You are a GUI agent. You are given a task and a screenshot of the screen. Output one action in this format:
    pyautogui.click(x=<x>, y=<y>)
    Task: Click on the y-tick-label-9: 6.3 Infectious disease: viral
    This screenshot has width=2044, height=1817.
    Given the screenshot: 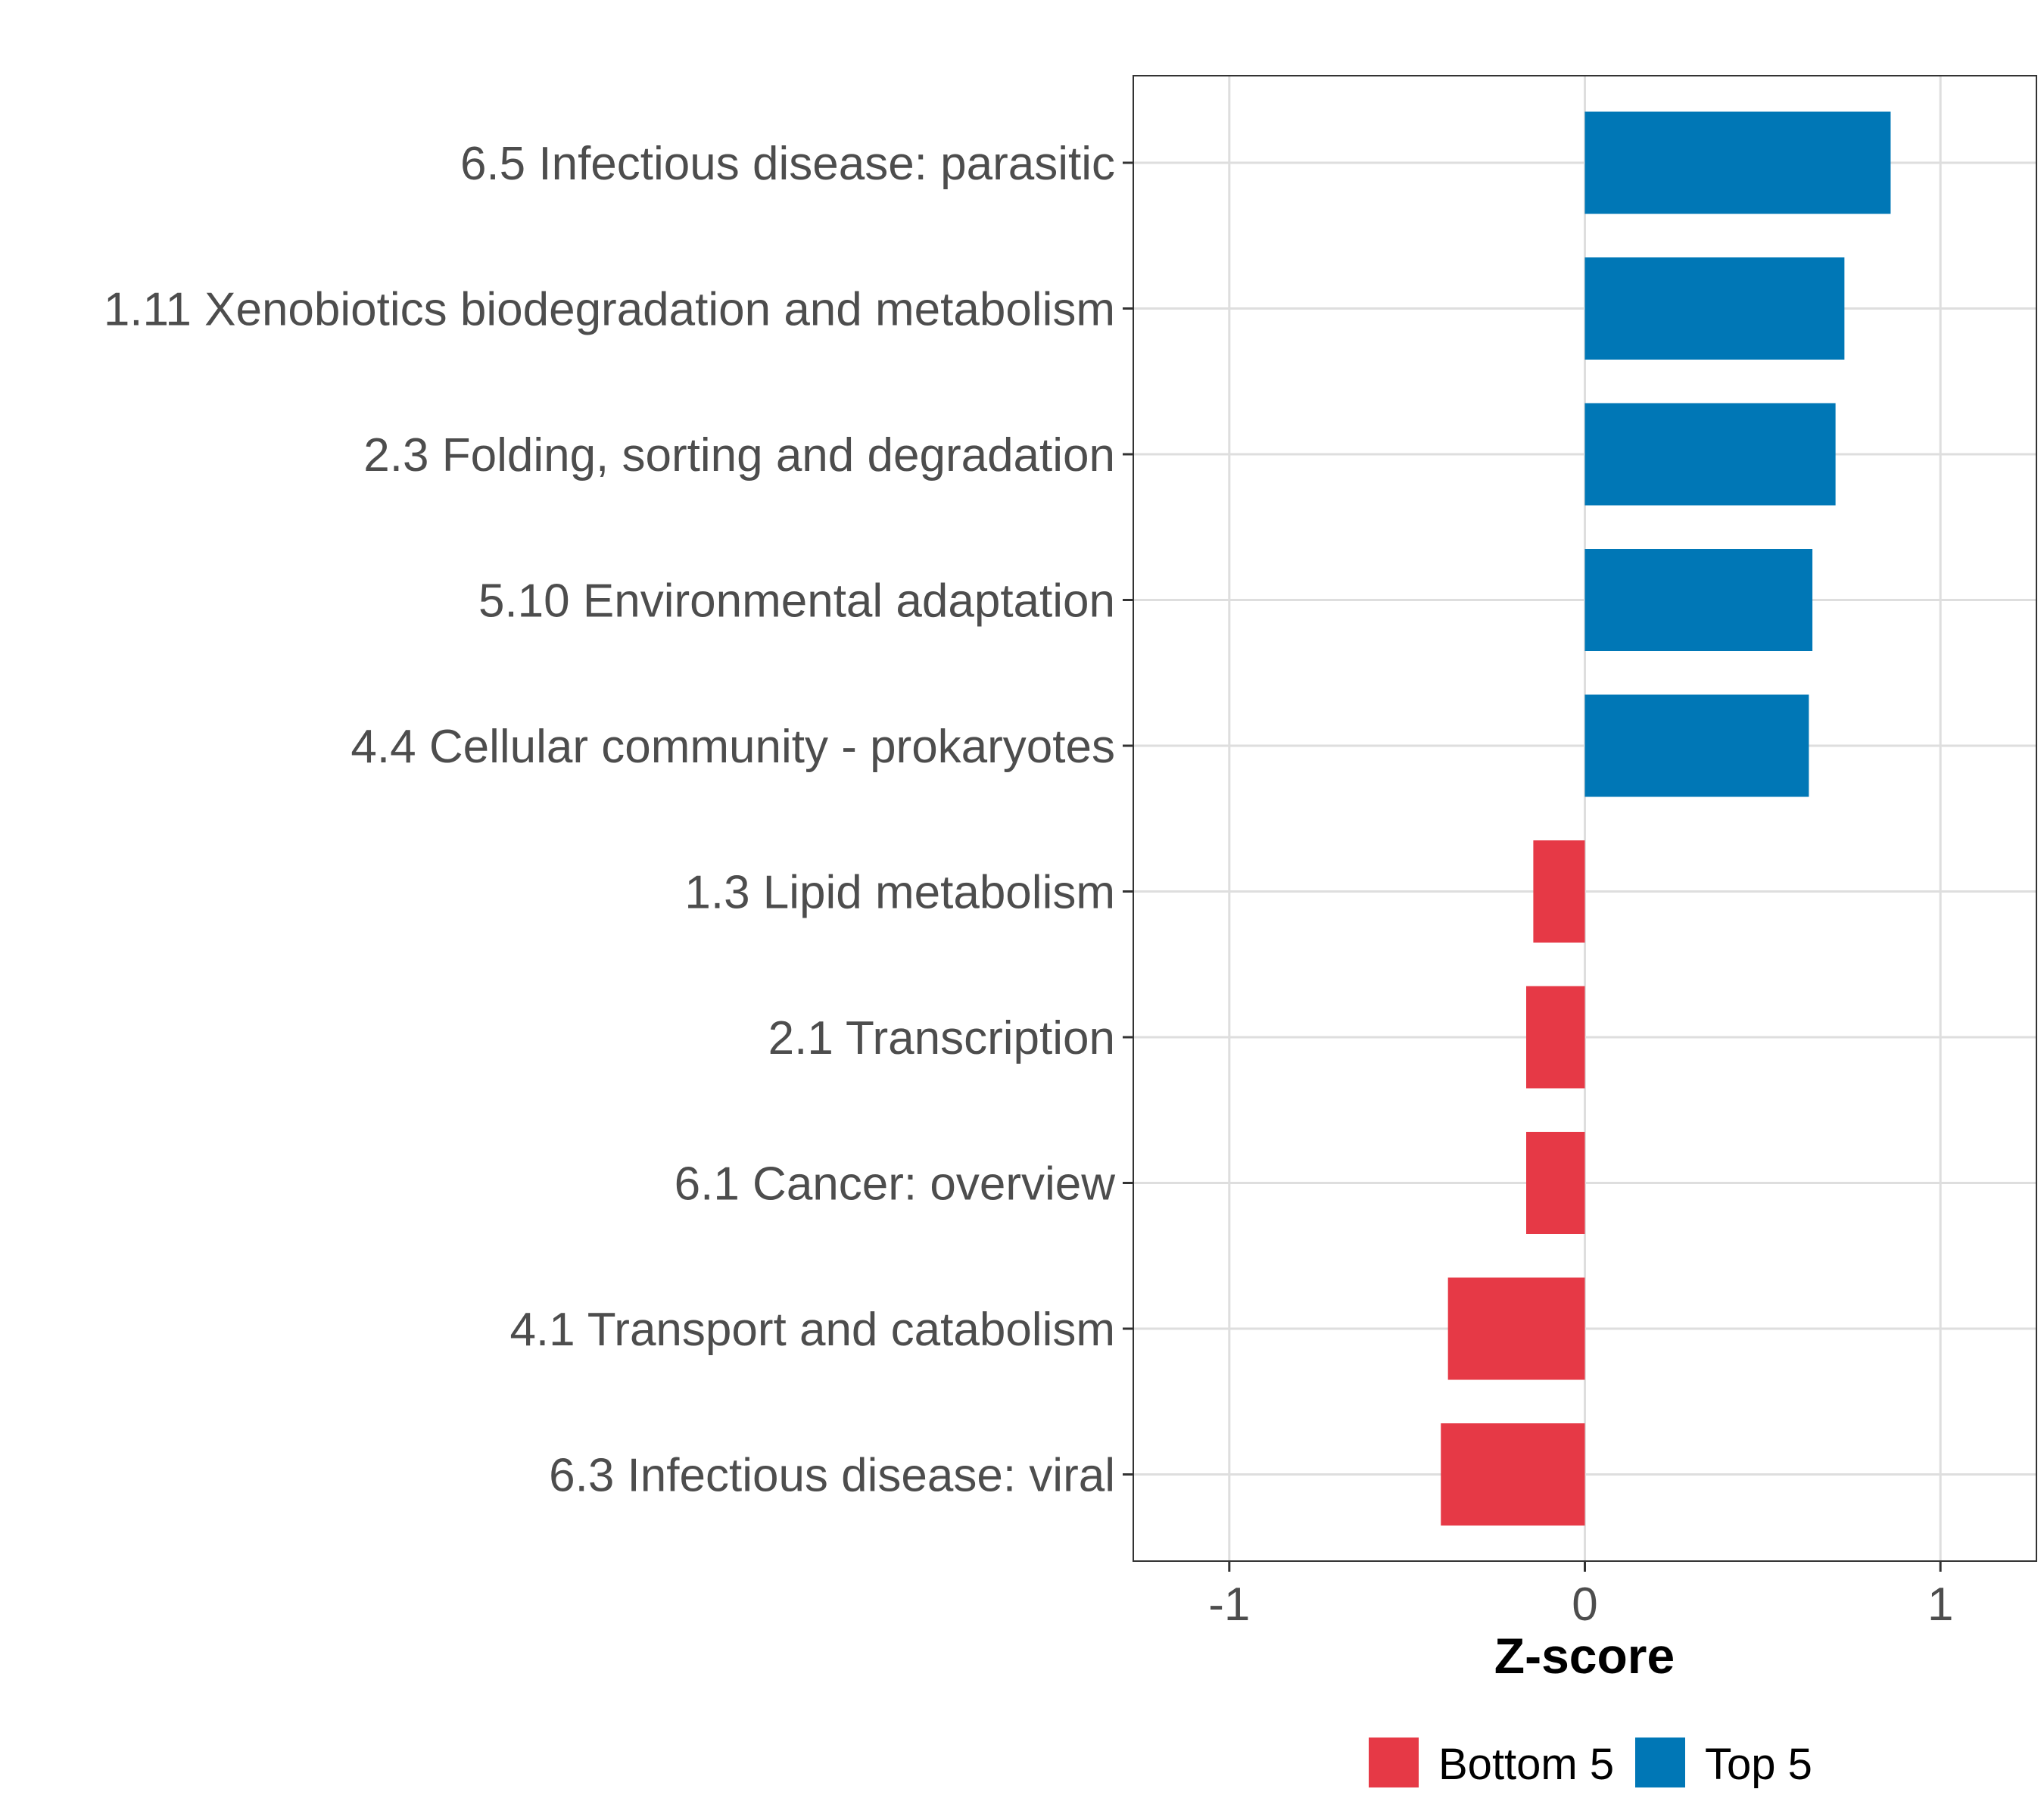 What is the action you would take?
    pyautogui.click(x=832, y=1476)
    